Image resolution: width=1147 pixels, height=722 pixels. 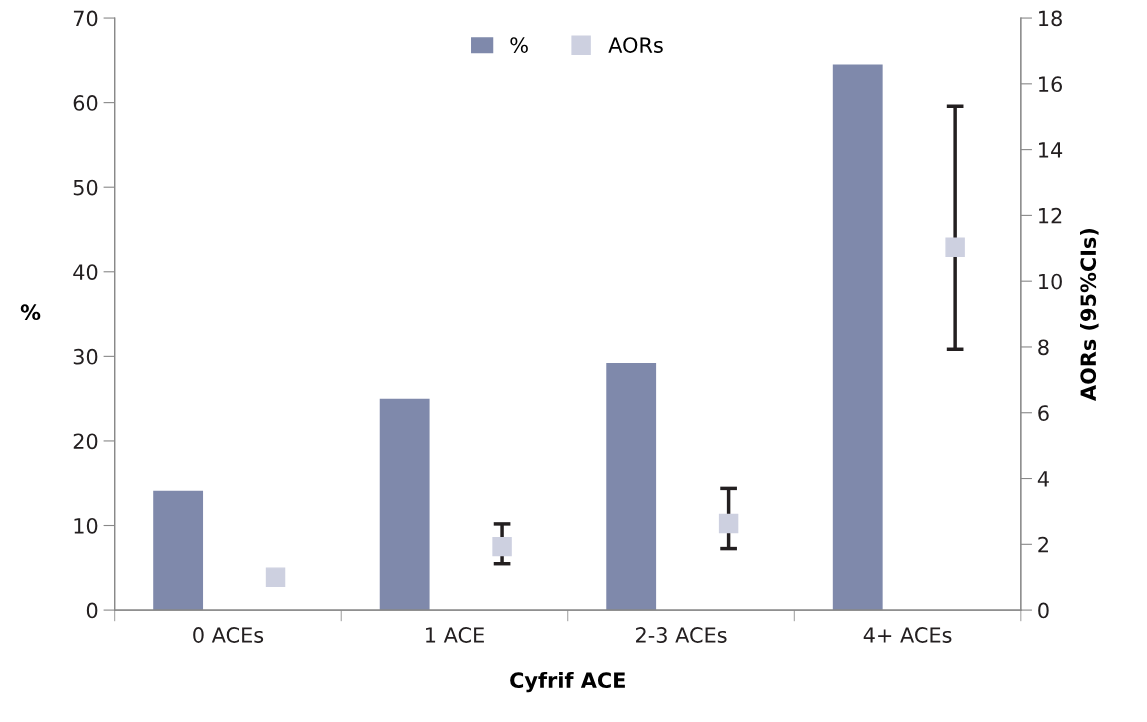 I want to click on y-tick-label: 40, so click(x=85, y=272).